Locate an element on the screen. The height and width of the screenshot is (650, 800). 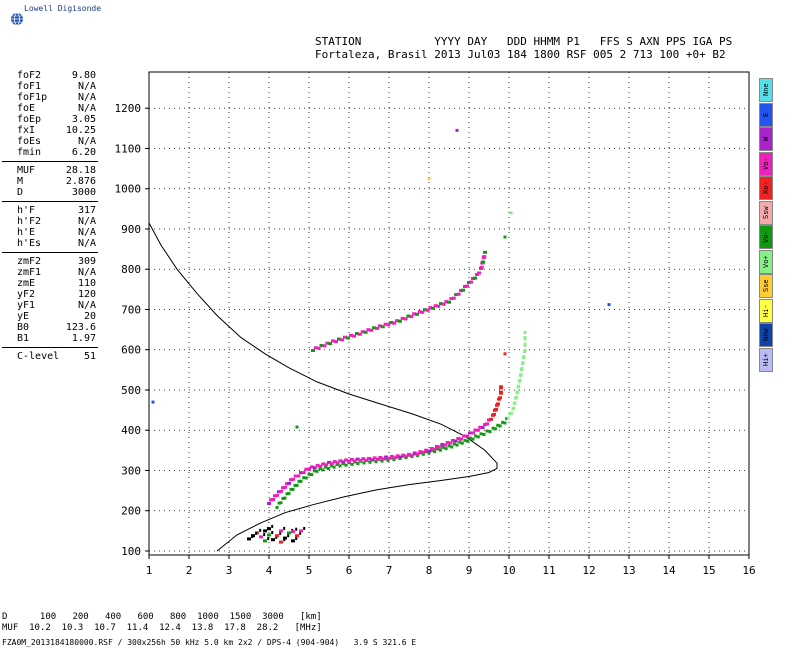
legend-item: Xo- is located at coordinates (766, 188).